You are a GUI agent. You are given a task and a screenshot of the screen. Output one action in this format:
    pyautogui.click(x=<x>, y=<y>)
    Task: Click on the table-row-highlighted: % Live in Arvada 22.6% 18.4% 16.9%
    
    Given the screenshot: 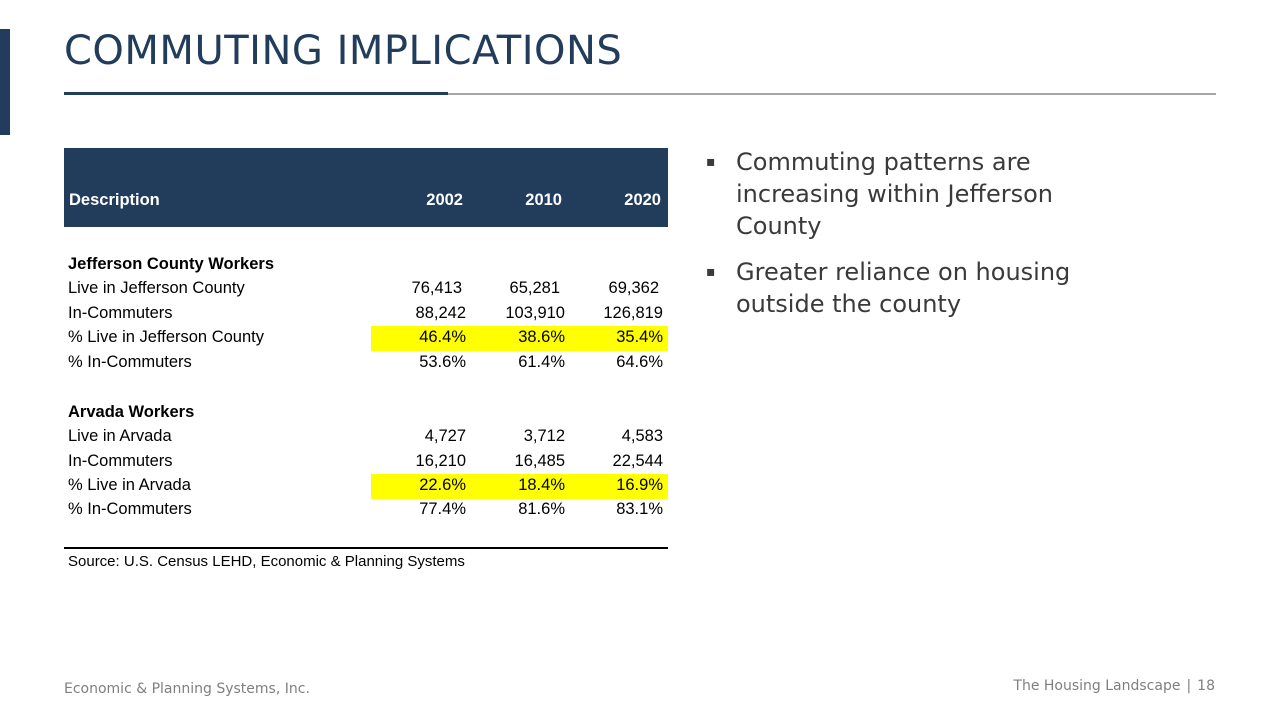 What is the action you would take?
    pyautogui.click(x=366, y=486)
    